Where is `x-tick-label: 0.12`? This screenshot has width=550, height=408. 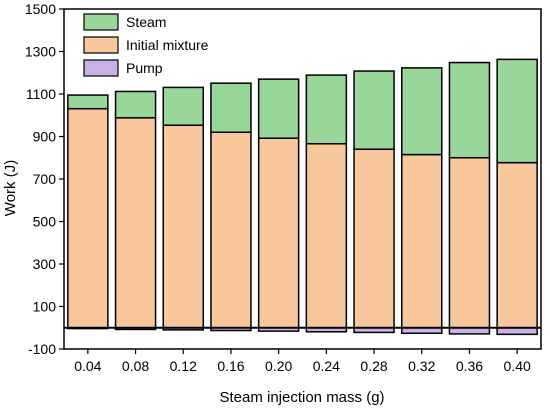 x-tick-label: 0.12 is located at coordinates (183, 366).